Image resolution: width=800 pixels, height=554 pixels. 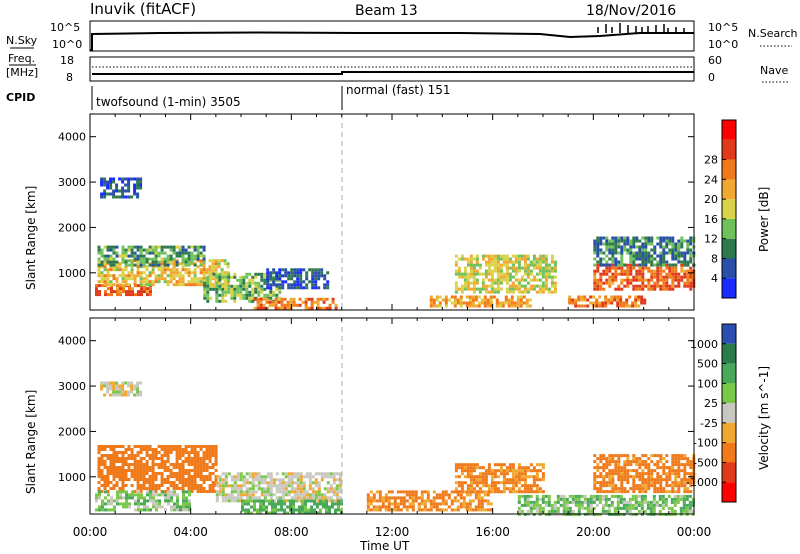 I want to click on date-title: 18/Nov/2016, so click(x=631, y=11).